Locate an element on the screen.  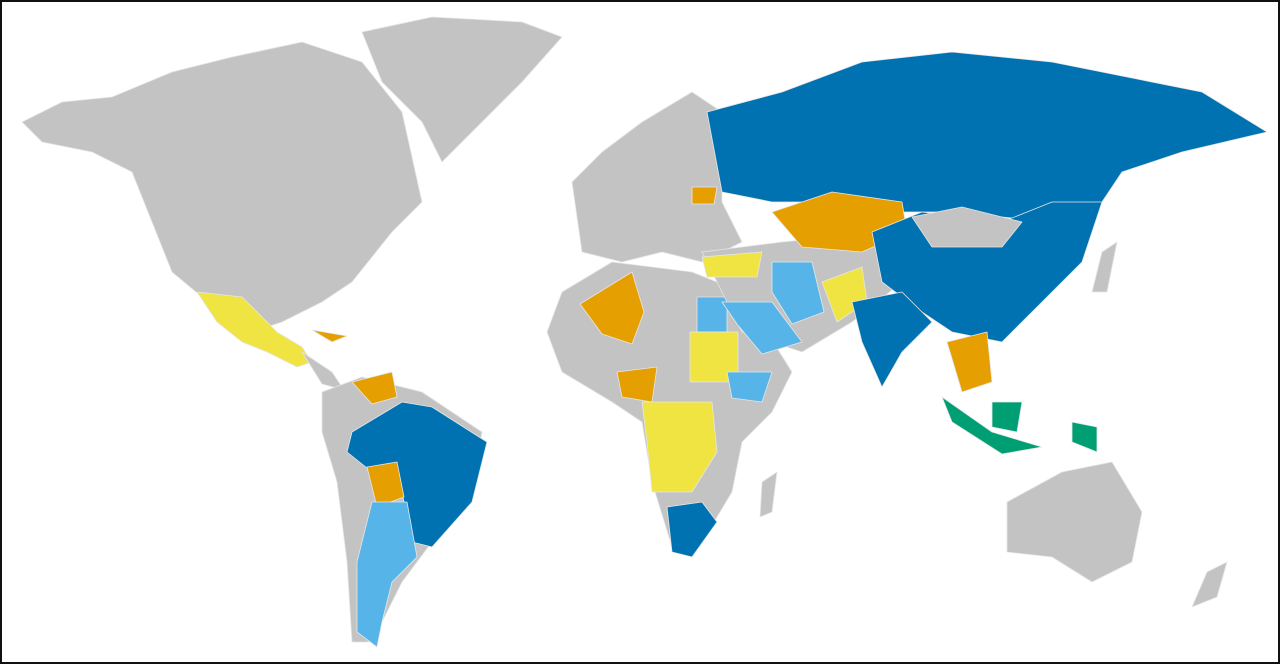
region-venezuela is located at coordinates (374, 388).